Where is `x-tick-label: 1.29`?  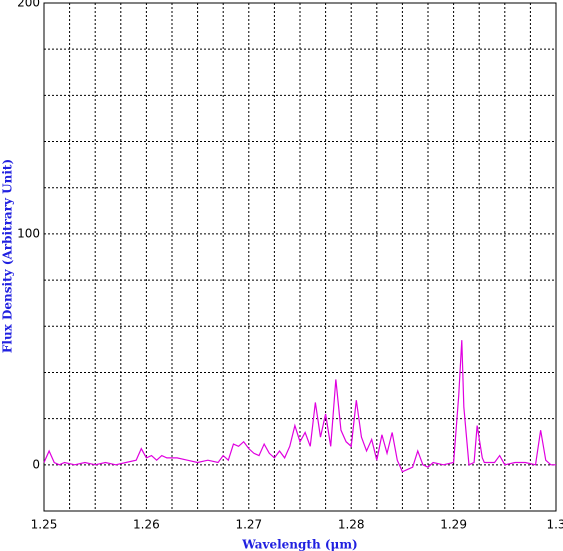
x-tick-label: 1.29 is located at coordinates (453, 525).